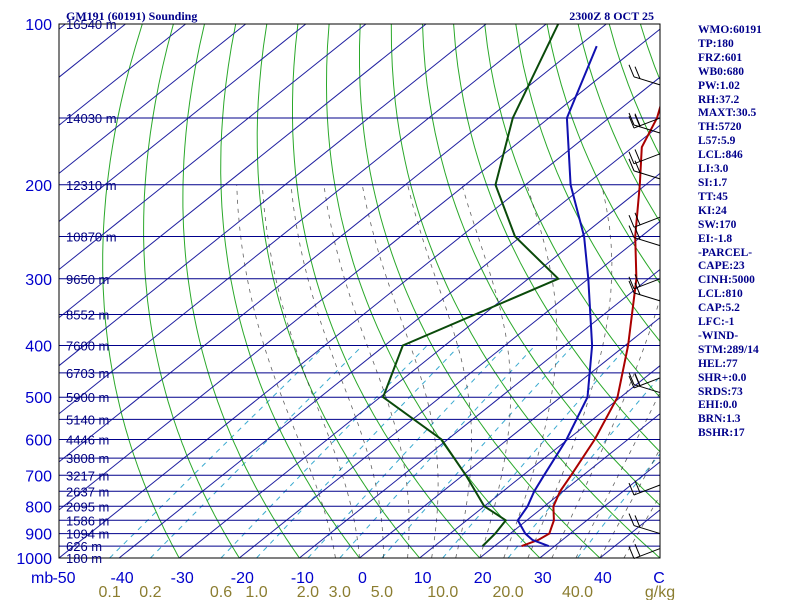 This screenshot has width=800, height=600. Describe the element at coordinates (725, 252) in the screenshot. I see `index-item: -PARCEL-` at that location.